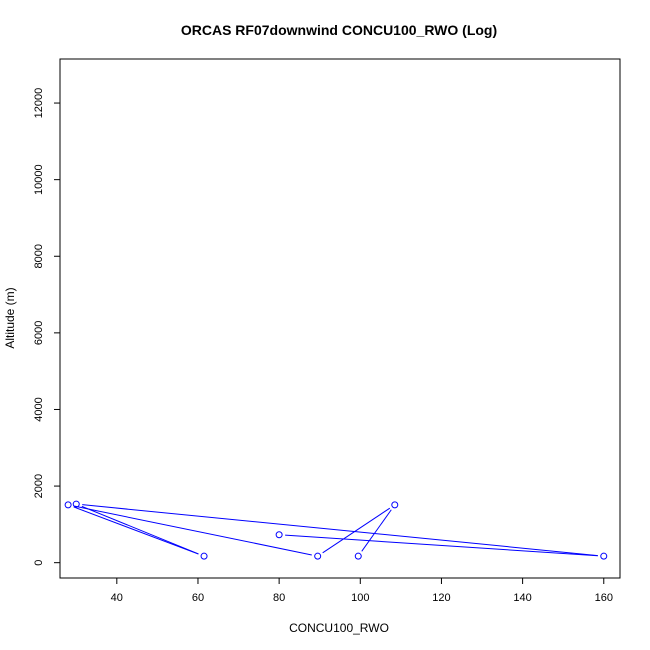  What do you see at coordinates (441, 598) in the screenshot?
I see `x-tick-label: 120` at bounding box center [441, 598].